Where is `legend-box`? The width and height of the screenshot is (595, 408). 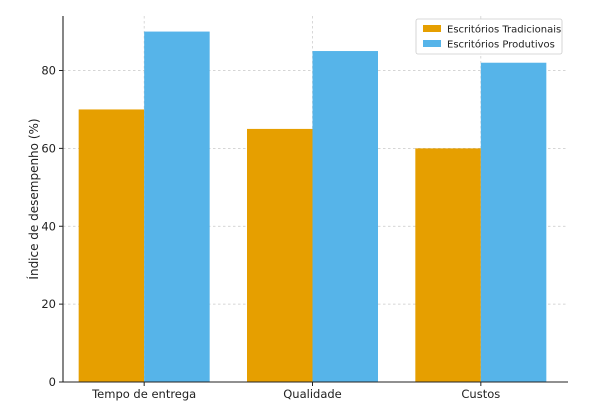 legend-box is located at coordinates (489, 36).